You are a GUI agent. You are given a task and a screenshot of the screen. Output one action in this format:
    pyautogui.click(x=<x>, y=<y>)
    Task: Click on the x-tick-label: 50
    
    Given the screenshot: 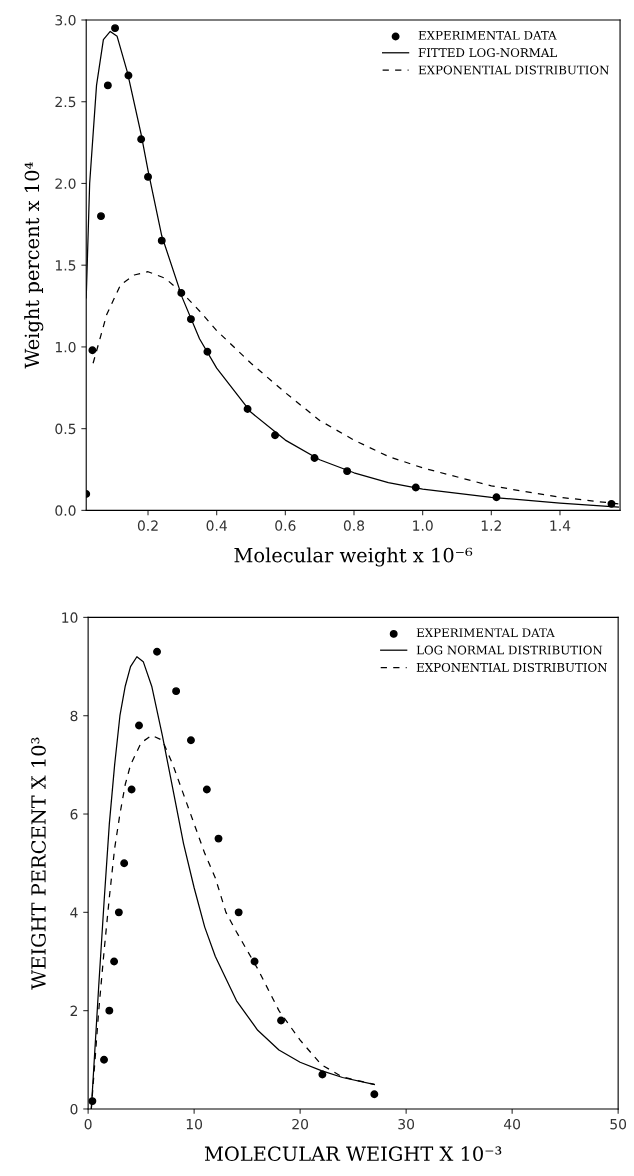 What is the action you would take?
    pyautogui.click(x=618, y=1124)
    